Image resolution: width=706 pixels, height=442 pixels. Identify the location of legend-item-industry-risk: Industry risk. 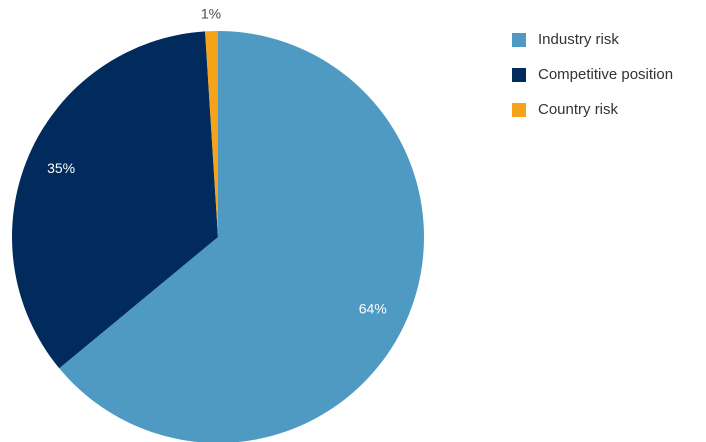
(565, 39).